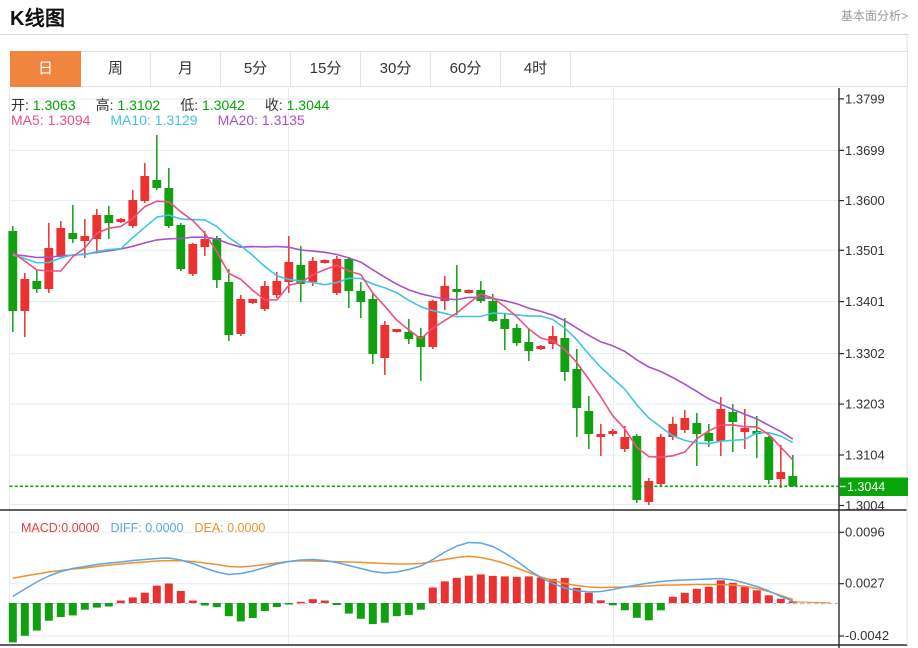 This screenshot has height=648, width=918. Describe the element at coordinates (865, 98) in the screenshot. I see `svg-text: 1.3799` at that location.